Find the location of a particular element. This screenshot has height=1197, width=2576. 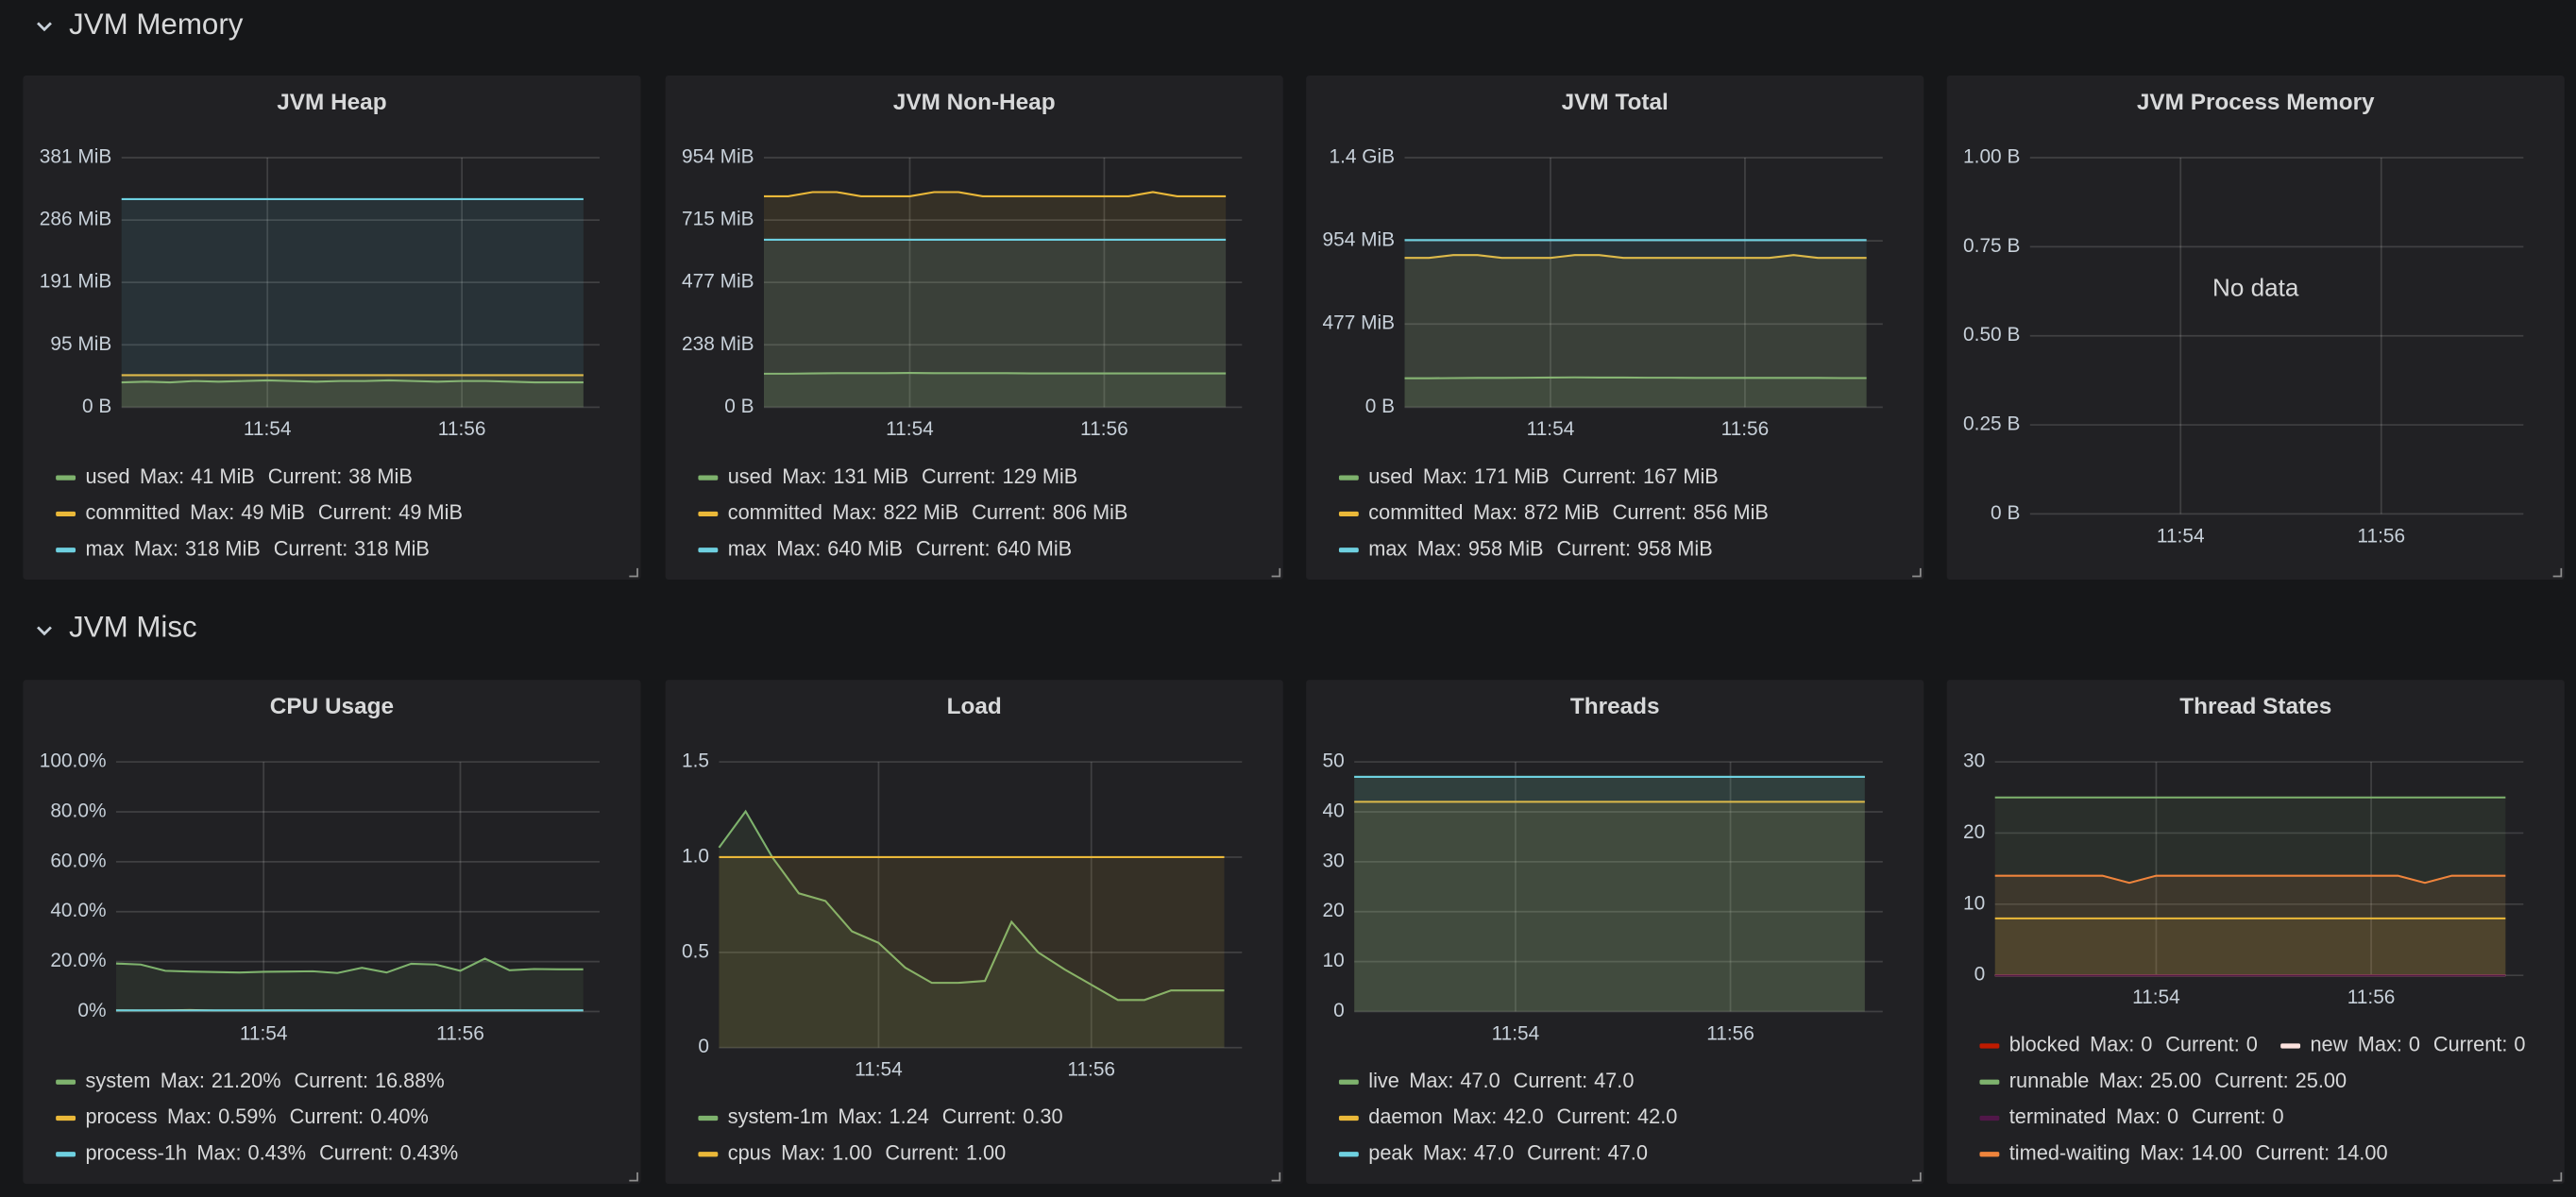

legend-max: 47.0 is located at coordinates (1494, 1153).